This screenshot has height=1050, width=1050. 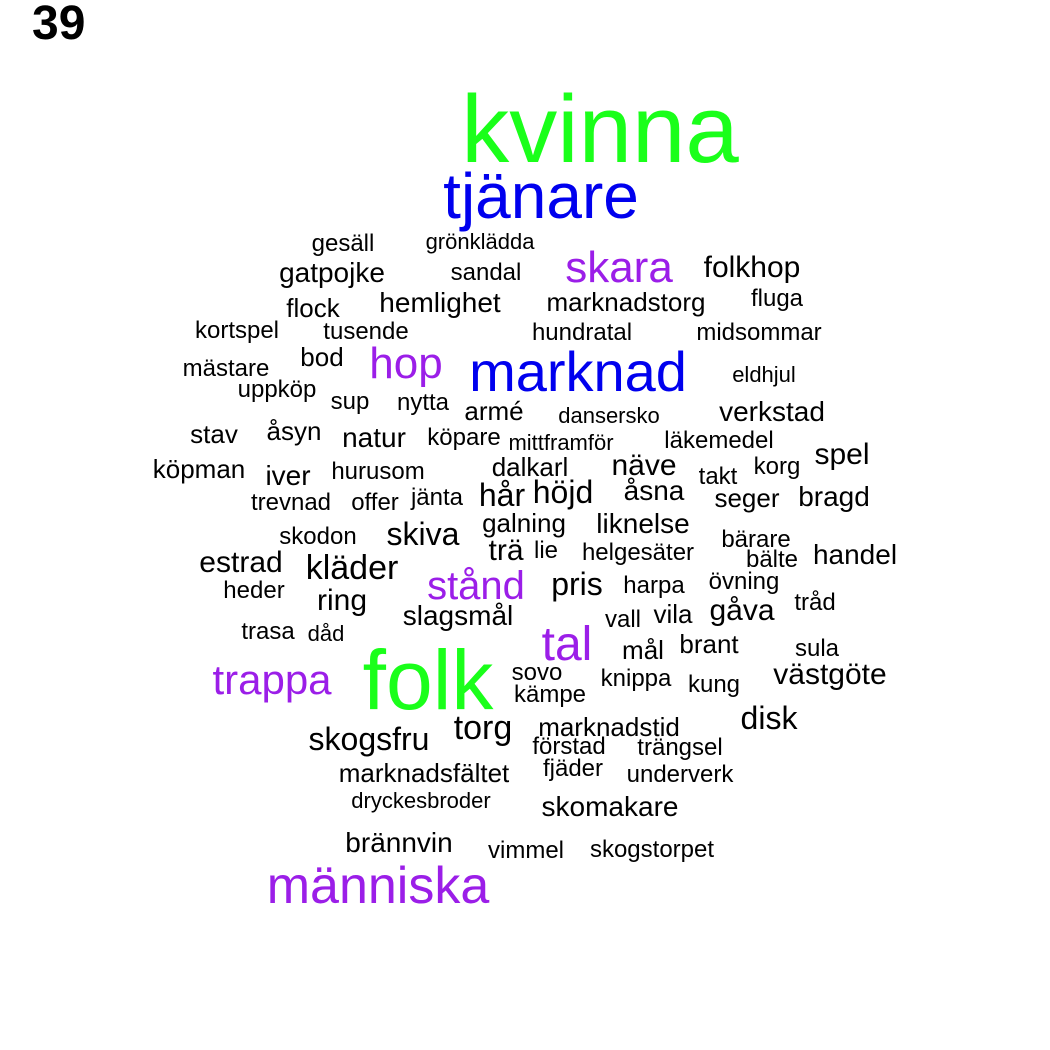 I want to click on word-sup: sup, so click(x=350, y=401).